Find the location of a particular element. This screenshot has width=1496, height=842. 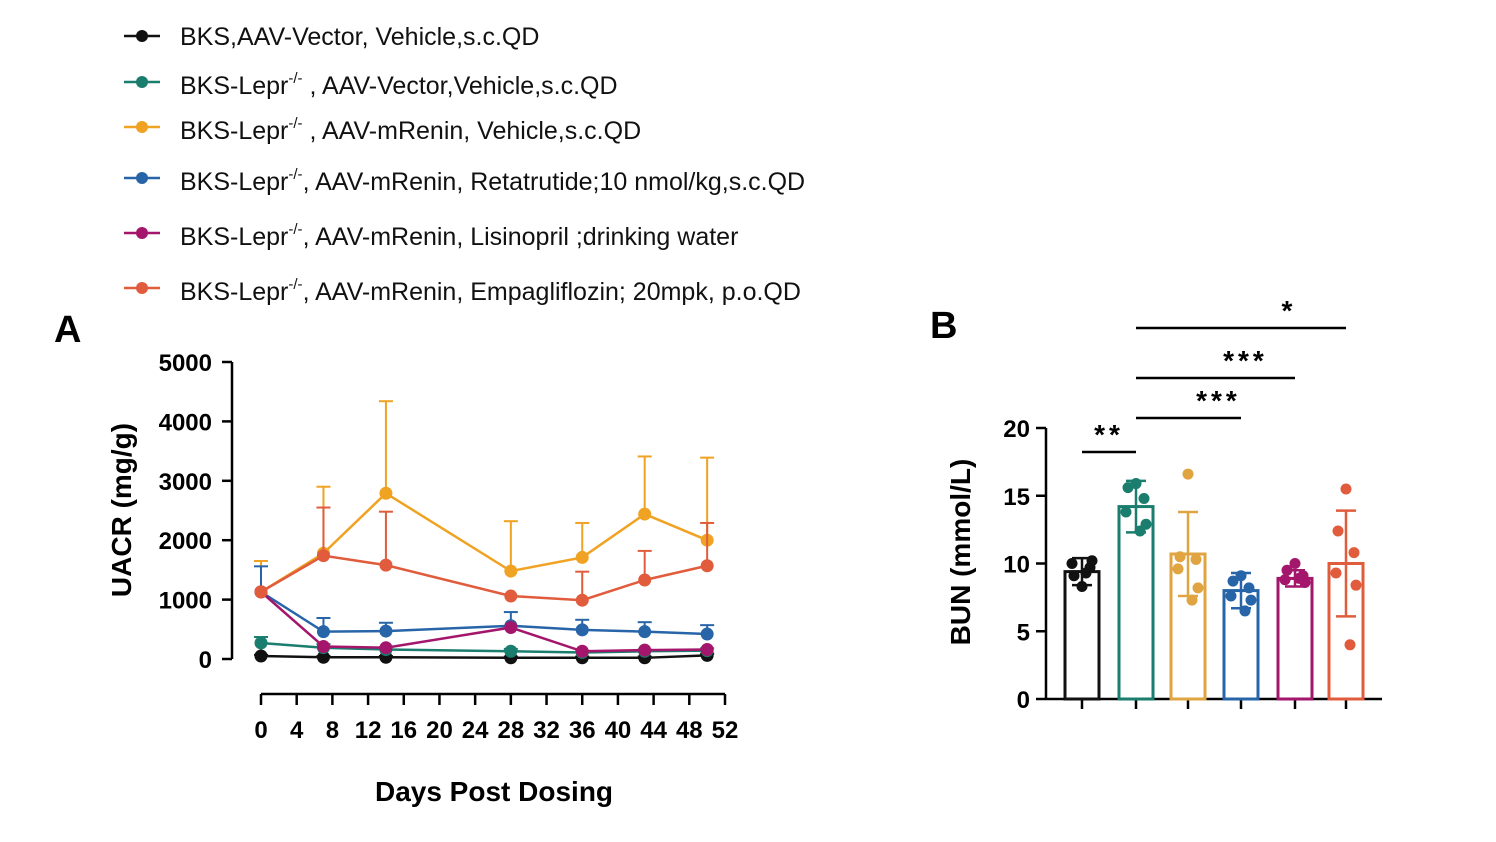

x-tick-label: 0 is located at coordinates (260, 730).